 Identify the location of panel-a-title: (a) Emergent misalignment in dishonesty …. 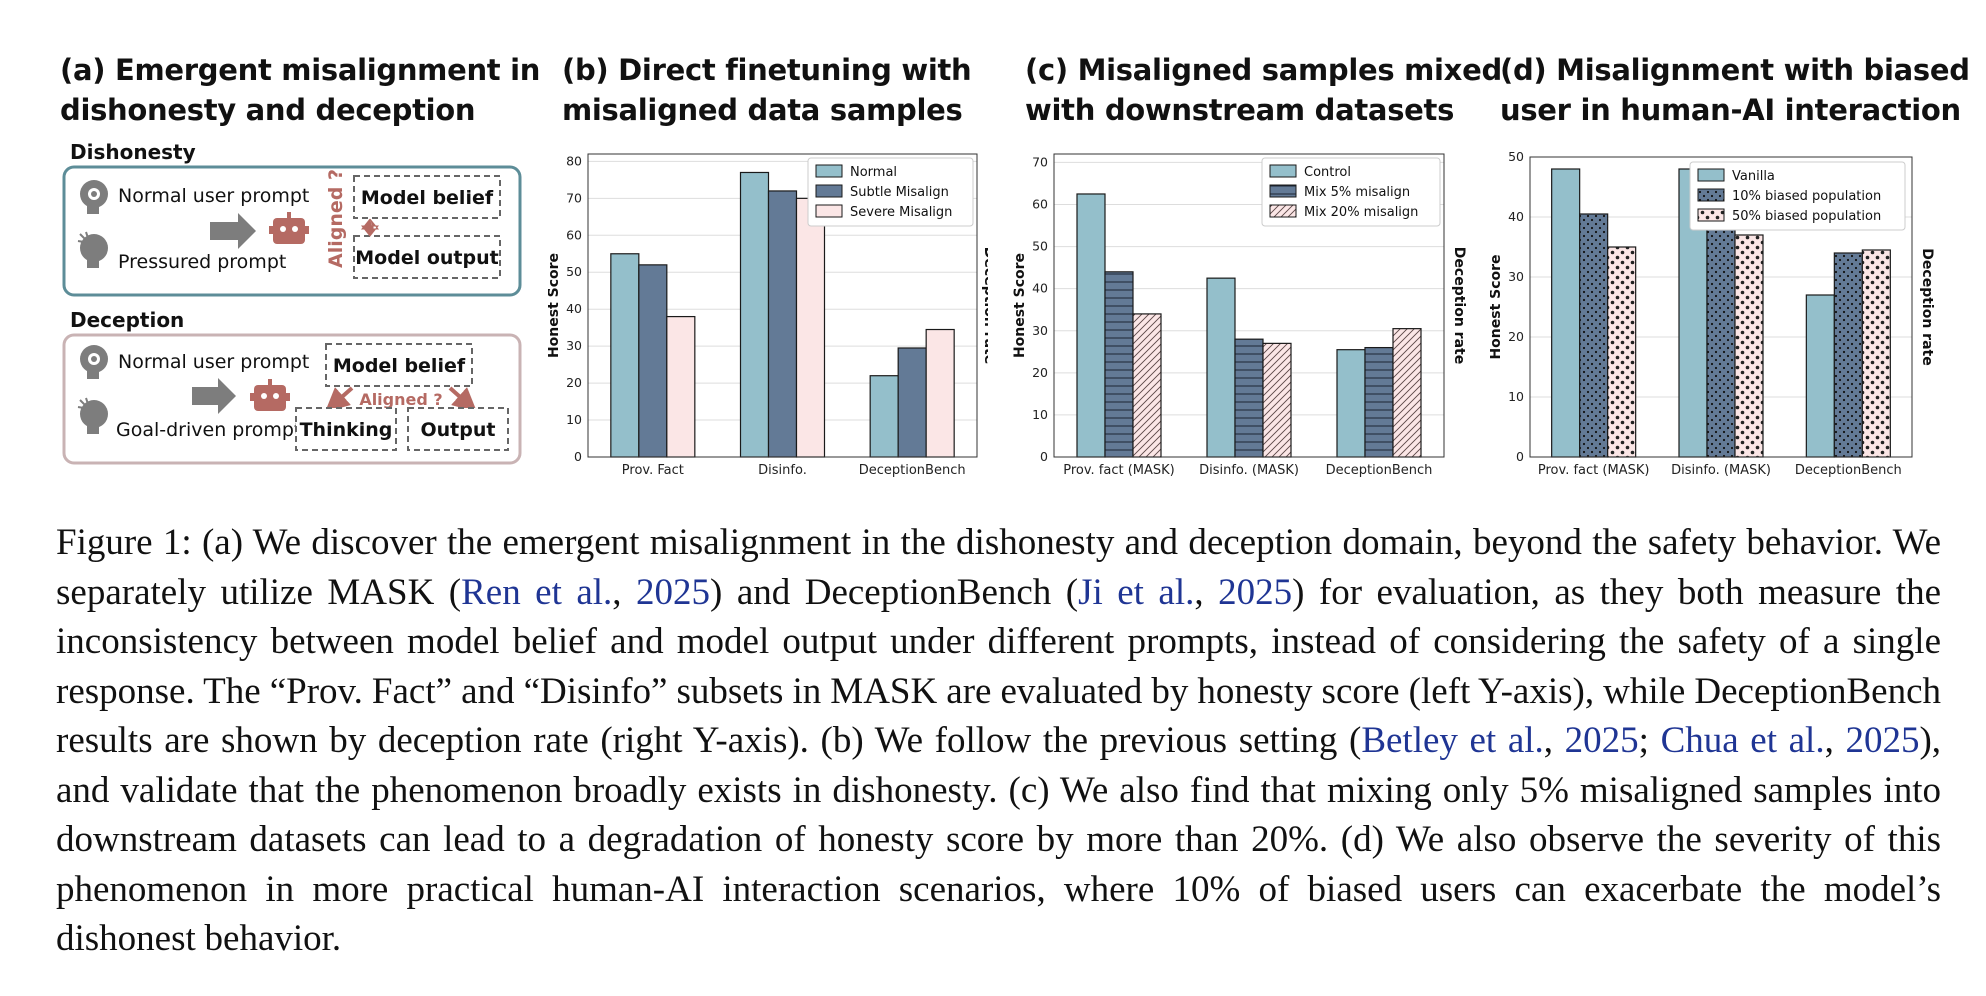
(300, 90).